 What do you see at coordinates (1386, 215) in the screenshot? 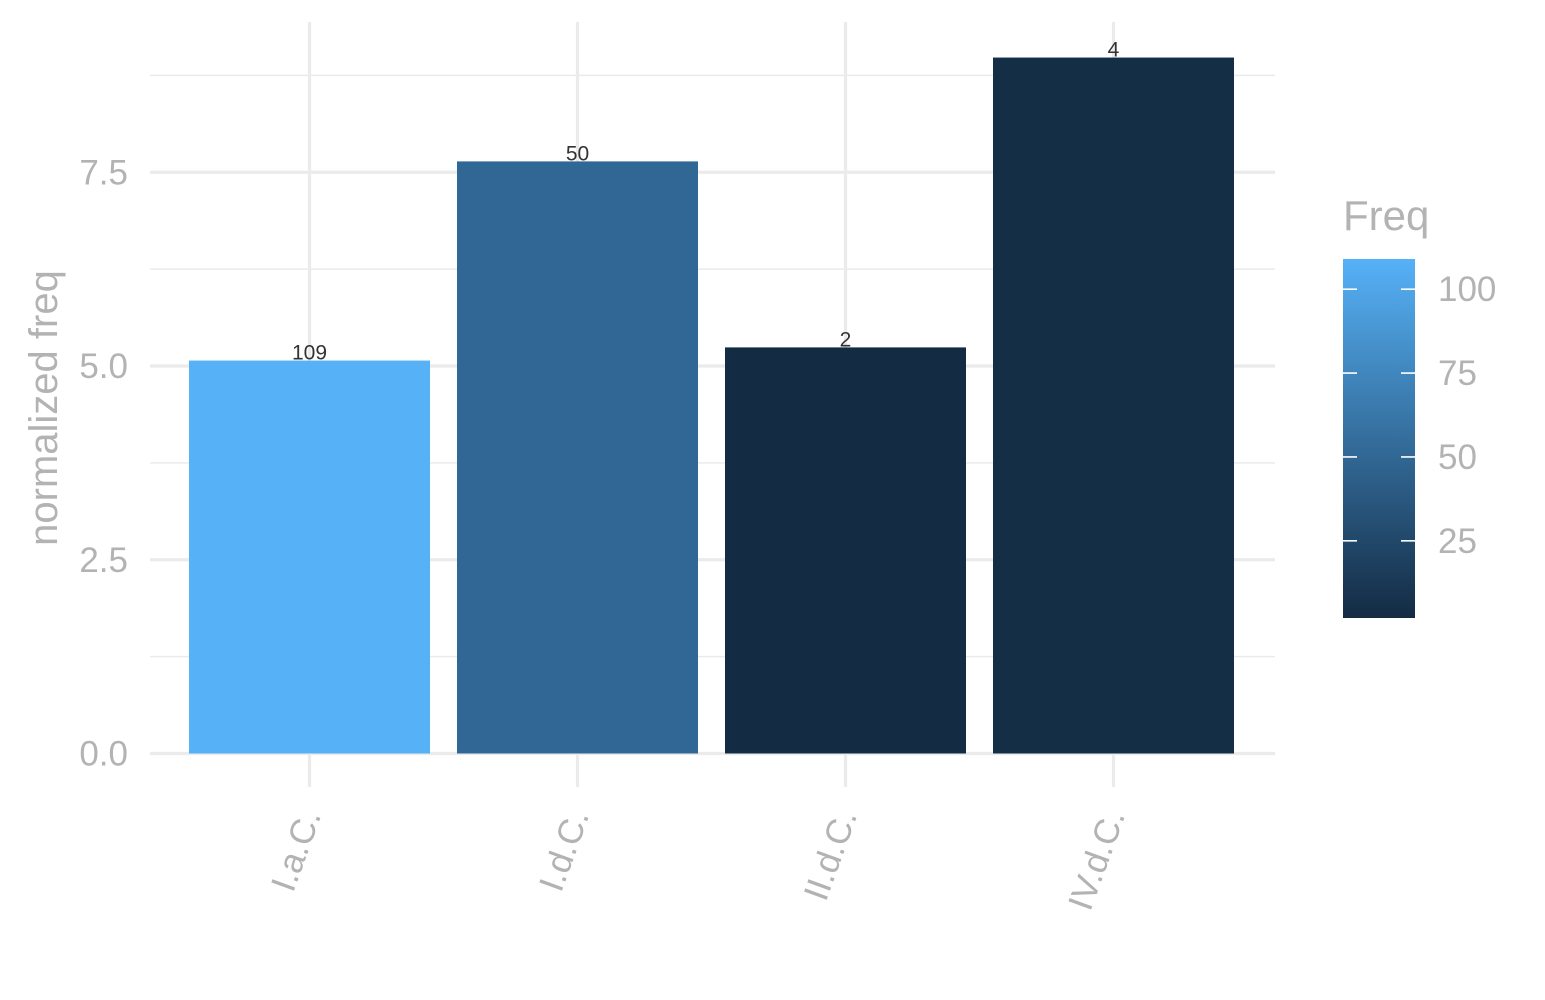
I see `legend-title: Freq` at bounding box center [1386, 215].